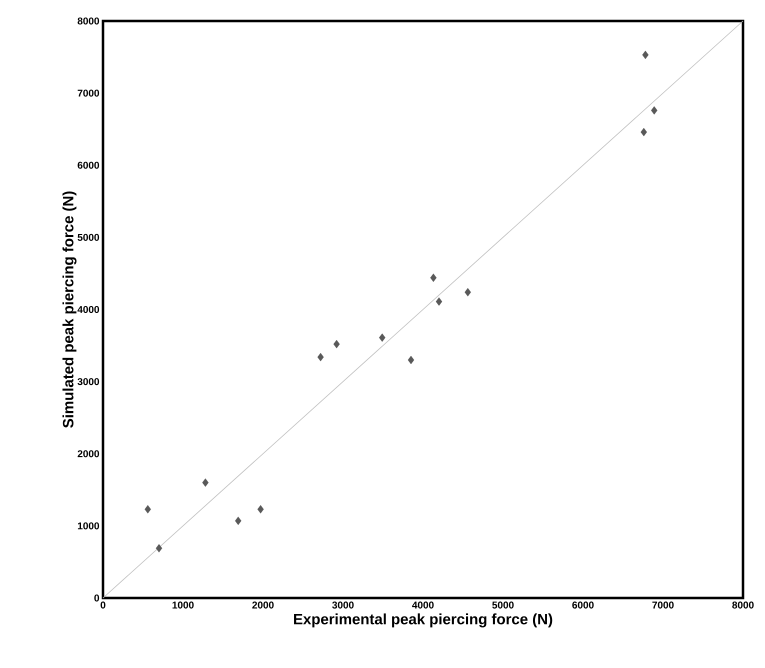 The image size is (765, 668). I want to click on x-axis-title: Experimental peak piercing force (N), so click(423, 620).